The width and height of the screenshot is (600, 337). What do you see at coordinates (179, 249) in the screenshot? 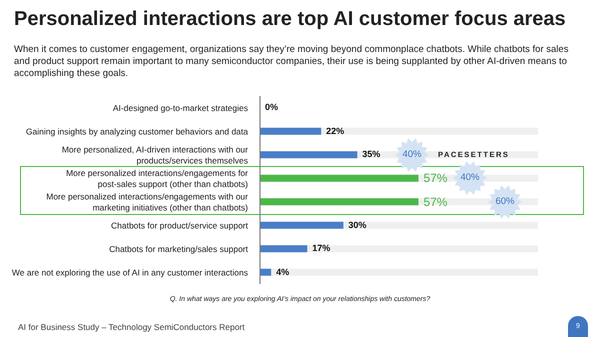
I see `y-tick-label: Chatbots for marketing/sales support` at bounding box center [179, 249].